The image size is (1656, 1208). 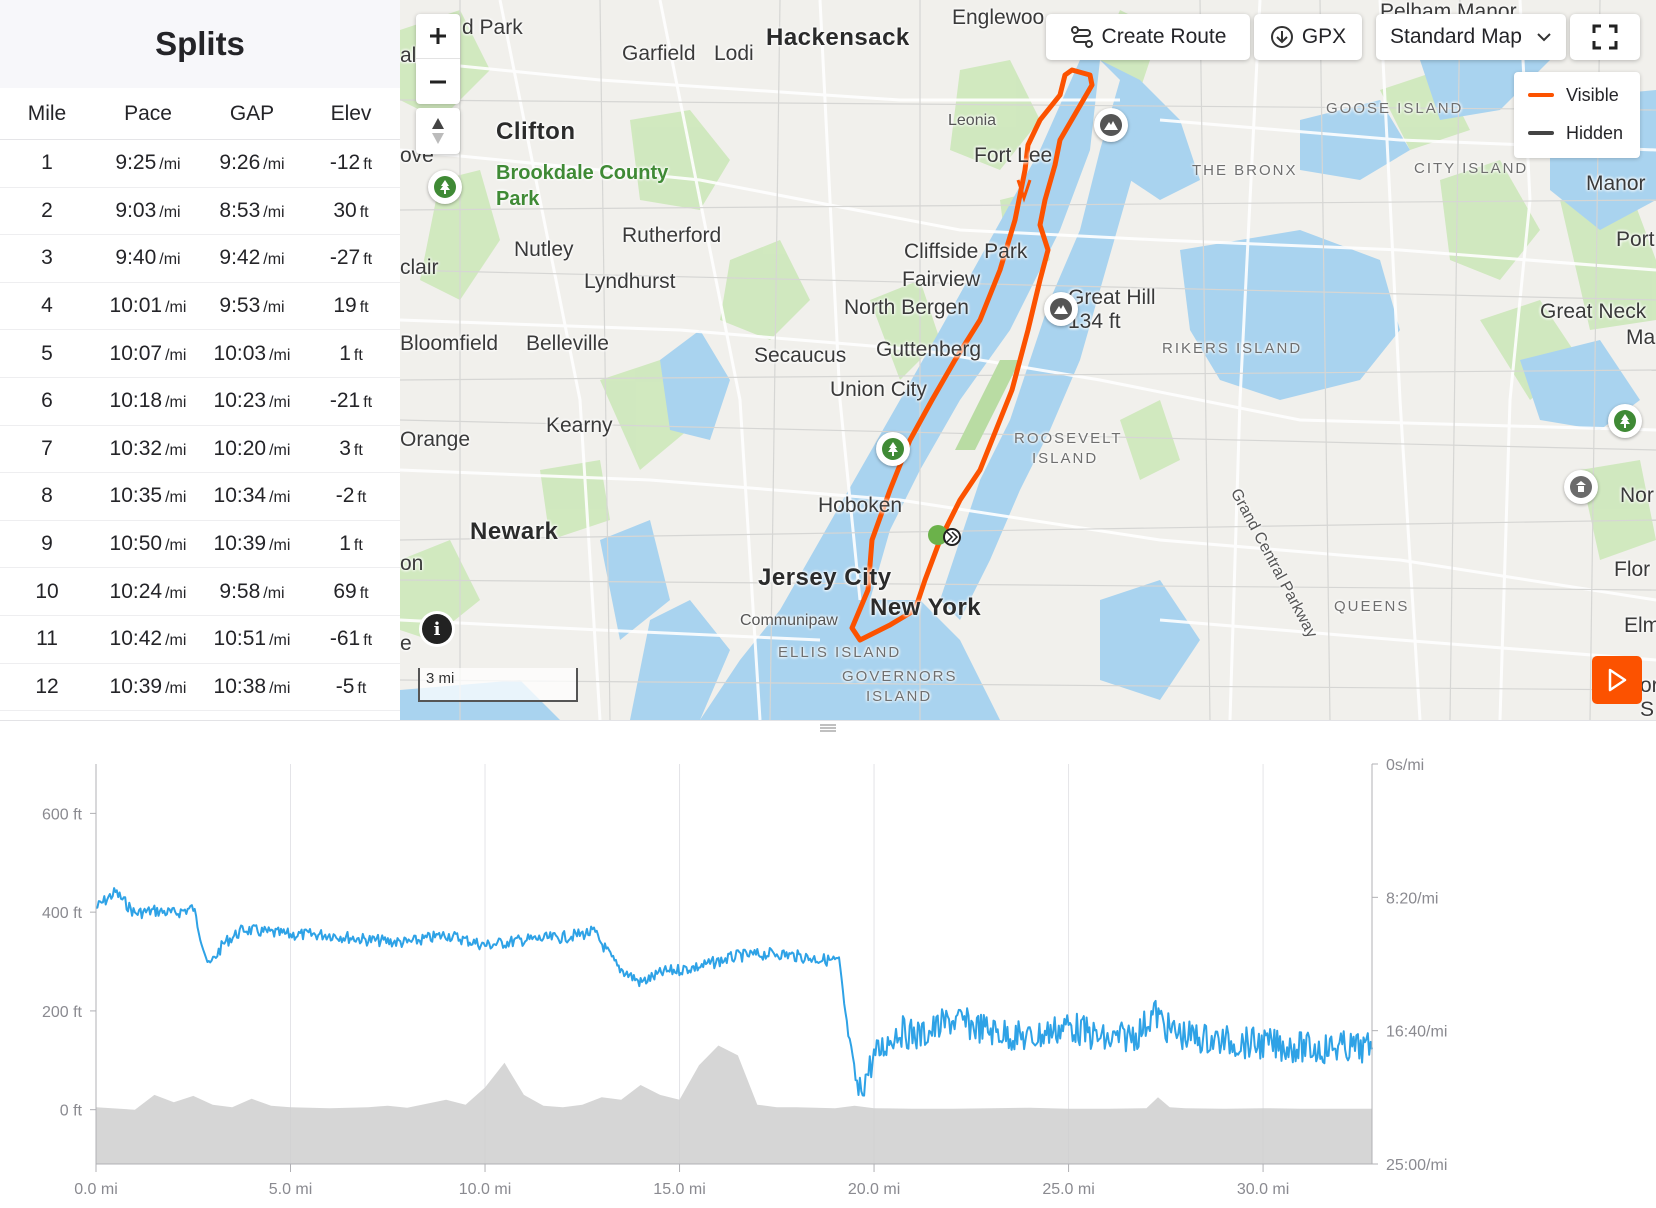 I want to click on split-mile: 8, so click(x=47, y=496).